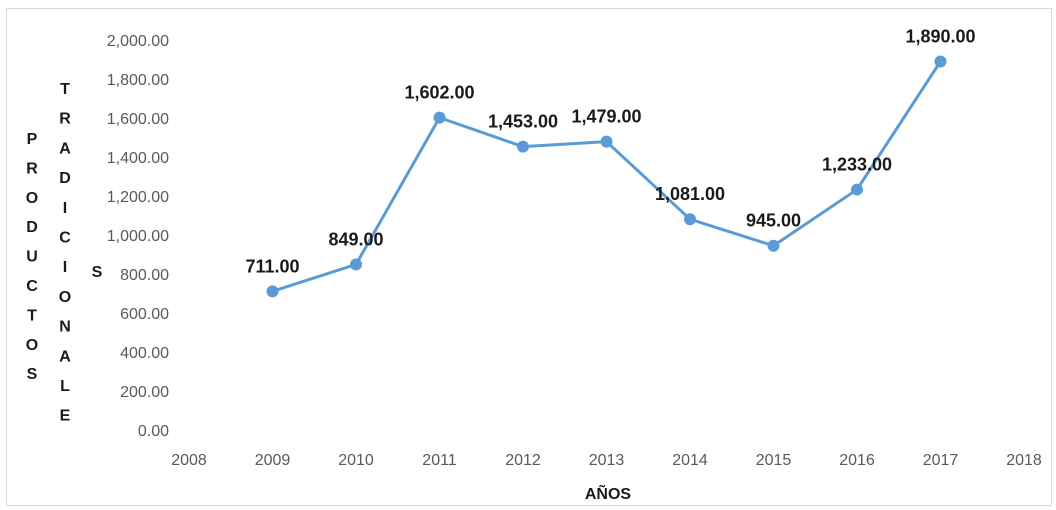 This screenshot has height=510, width=1056. I want to click on data-label: 1,479.00, so click(606, 117).